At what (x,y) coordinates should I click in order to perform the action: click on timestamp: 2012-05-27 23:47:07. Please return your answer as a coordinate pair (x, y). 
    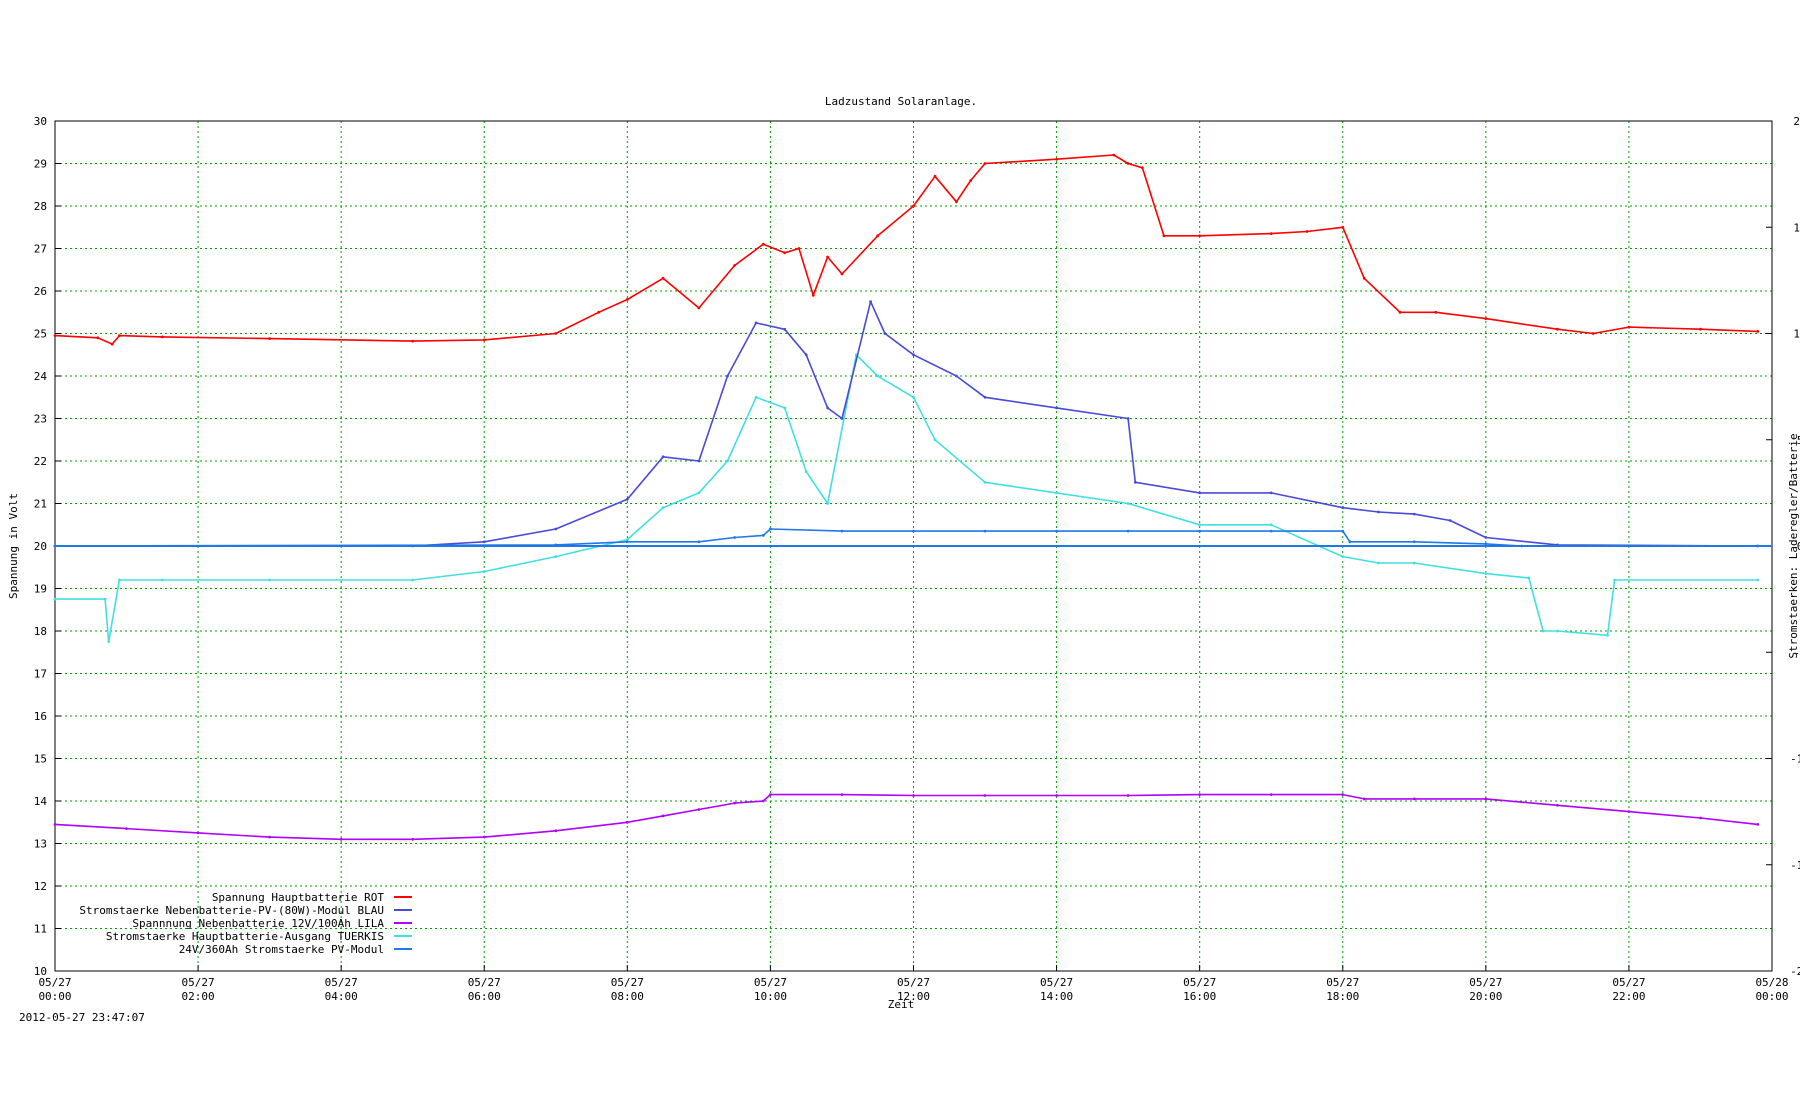
    Looking at the image, I should click on (82, 1017).